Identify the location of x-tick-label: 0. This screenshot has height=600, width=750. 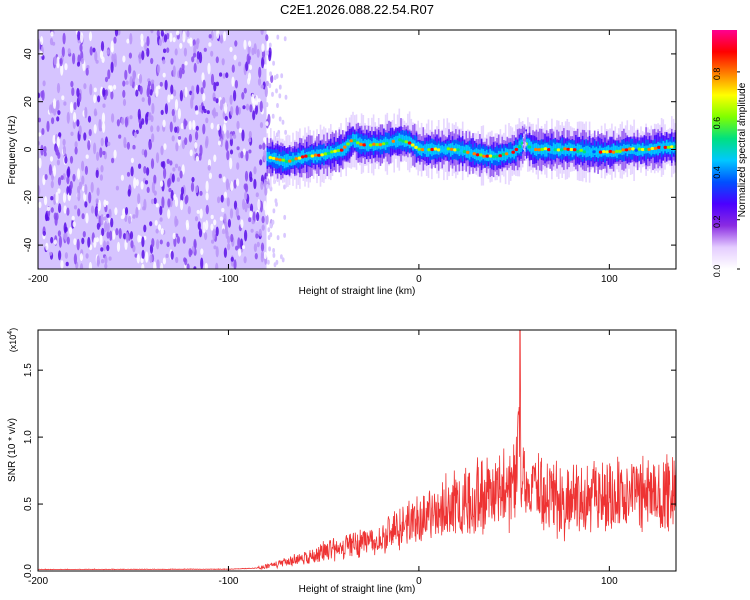
(419, 581).